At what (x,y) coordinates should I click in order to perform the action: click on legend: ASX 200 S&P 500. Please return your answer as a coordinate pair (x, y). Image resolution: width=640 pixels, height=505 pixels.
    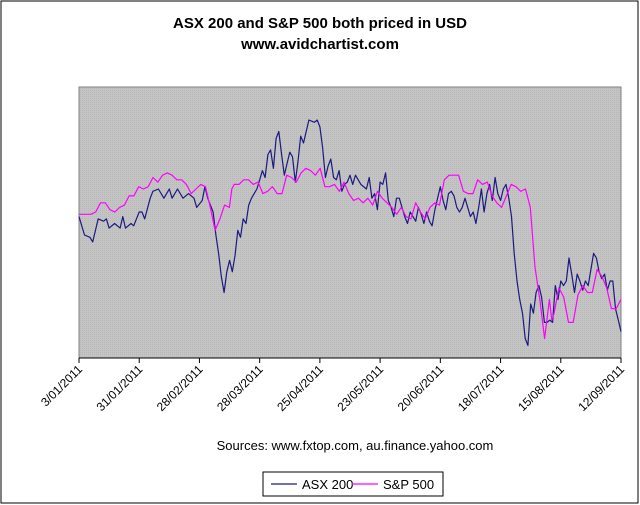
    Looking at the image, I should click on (353, 484).